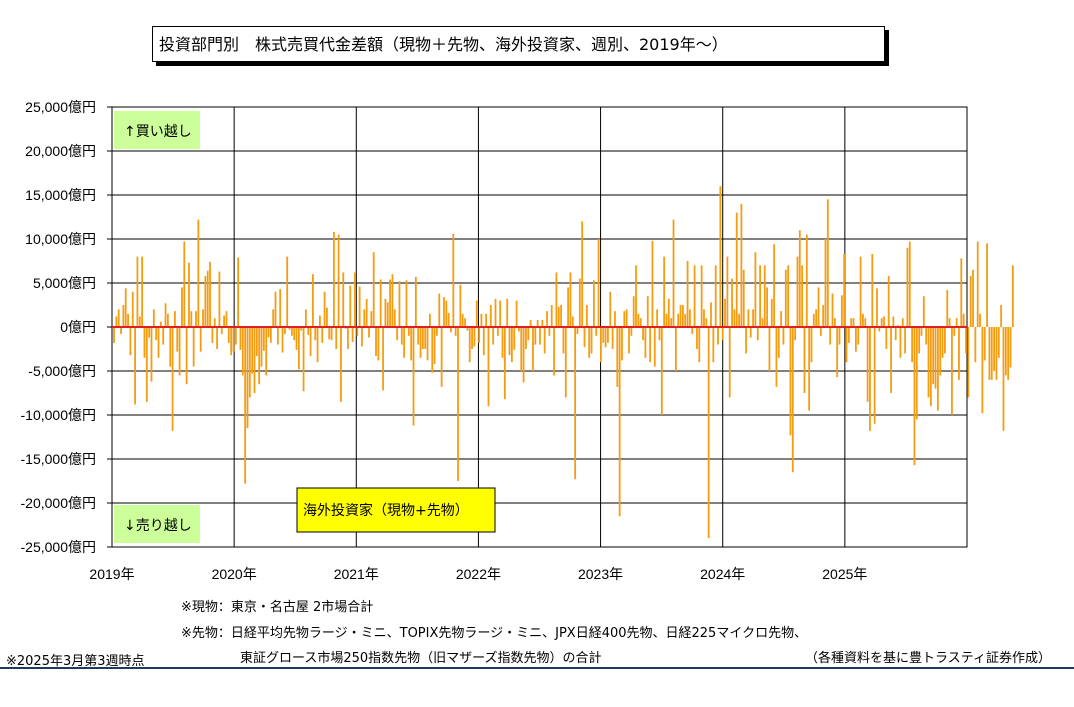  Describe the element at coordinates (157, 524) in the screenshot. I see `sell-label-bg` at that location.